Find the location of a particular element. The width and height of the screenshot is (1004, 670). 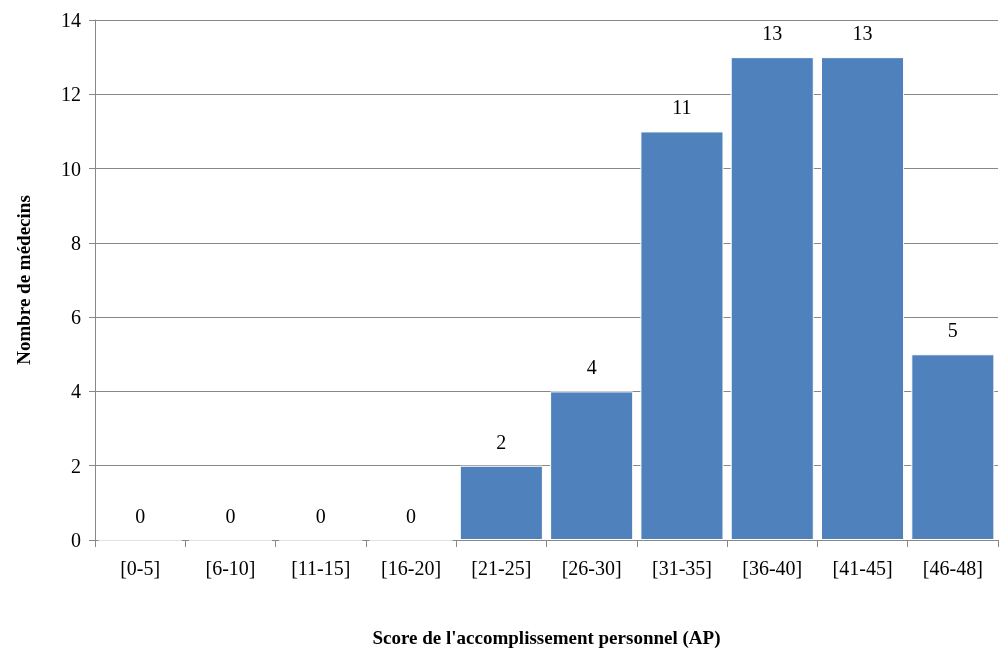

data-label: 5 is located at coordinates (952, 330).